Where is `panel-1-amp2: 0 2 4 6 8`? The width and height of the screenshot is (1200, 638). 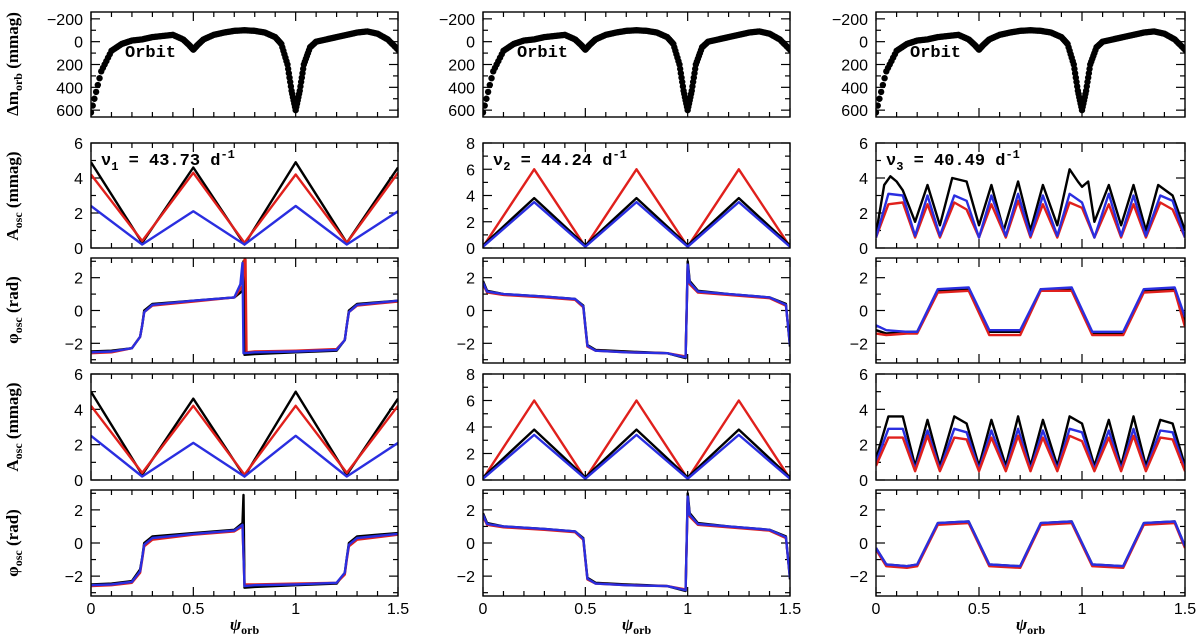
panel-1-amp2: 0 2 4 6 8 is located at coordinates (628, 428).